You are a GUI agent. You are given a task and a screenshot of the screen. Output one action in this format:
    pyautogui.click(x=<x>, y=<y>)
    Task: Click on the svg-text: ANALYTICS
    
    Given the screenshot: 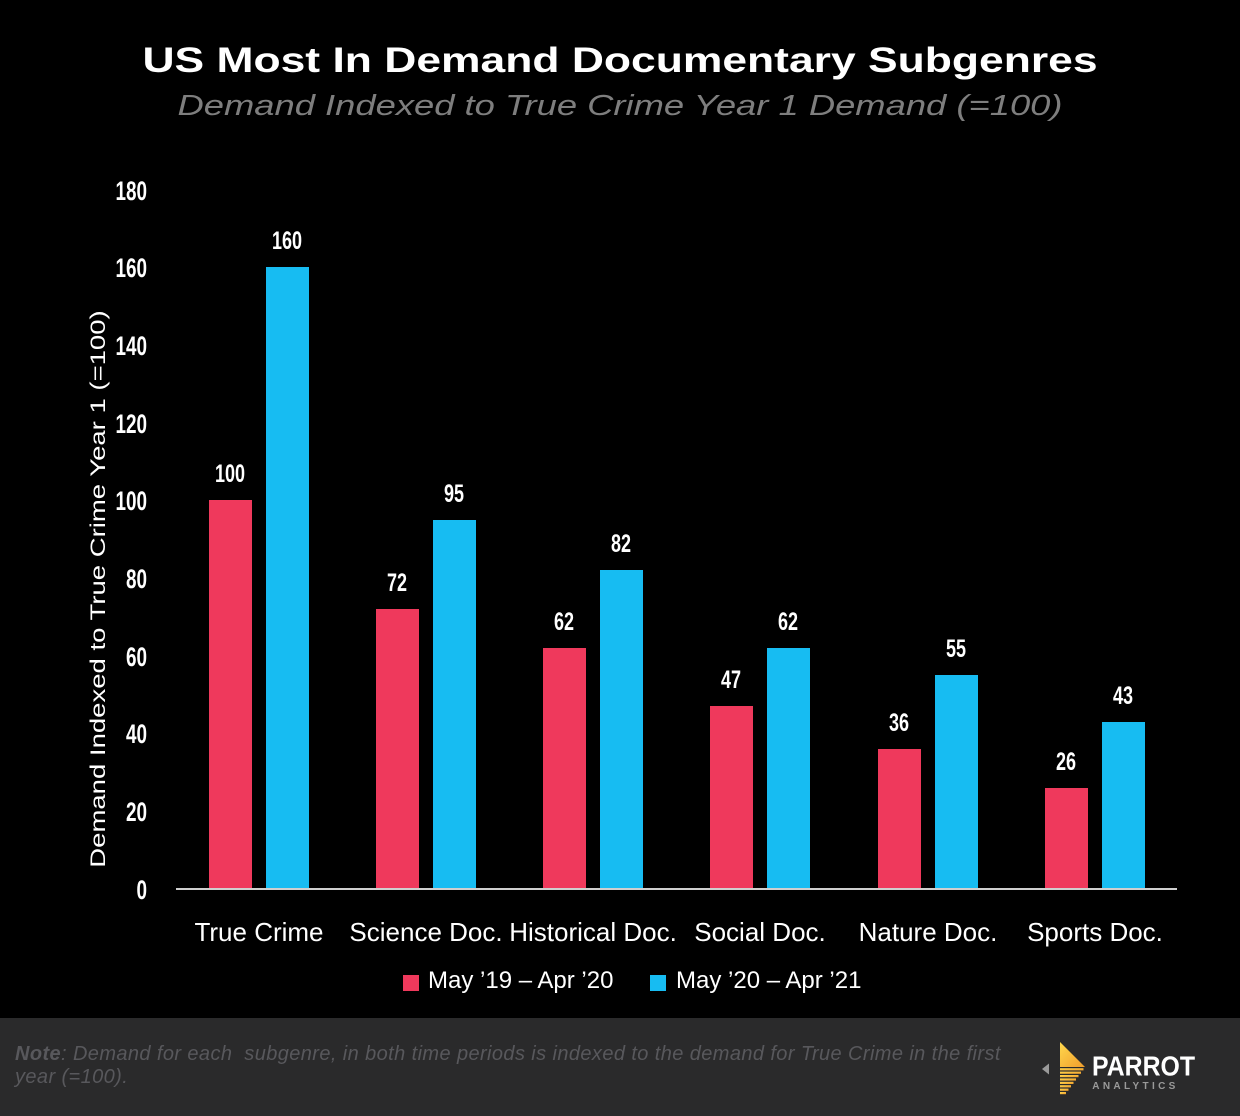 What is the action you would take?
    pyautogui.click(x=1133, y=1086)
    